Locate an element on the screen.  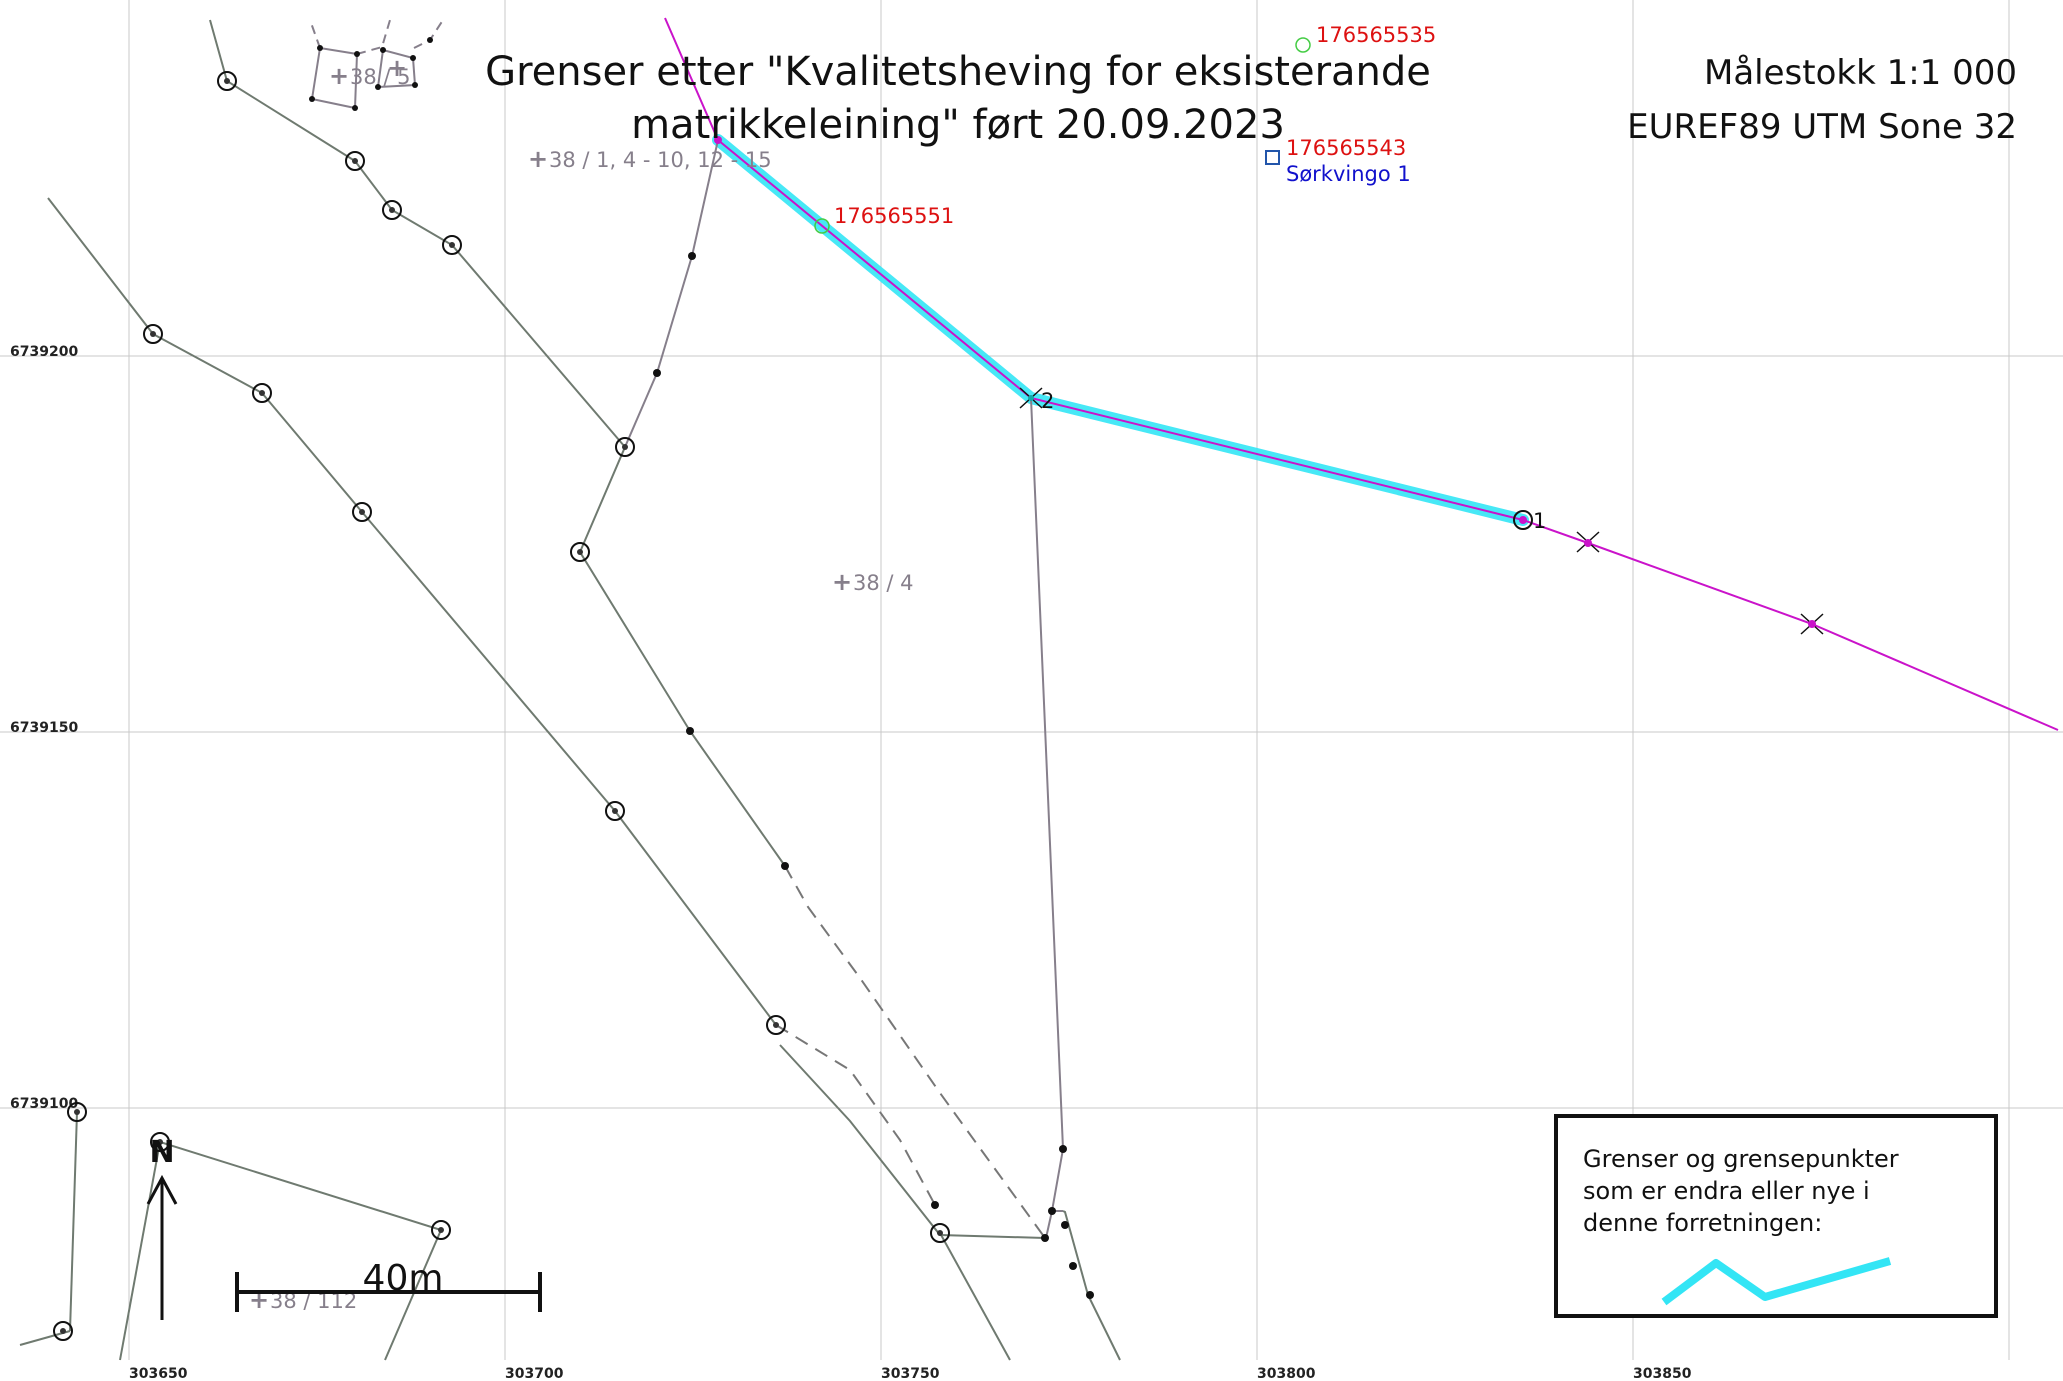
point-label-176565535: 176565535 is located at coordinates (1376, 35).